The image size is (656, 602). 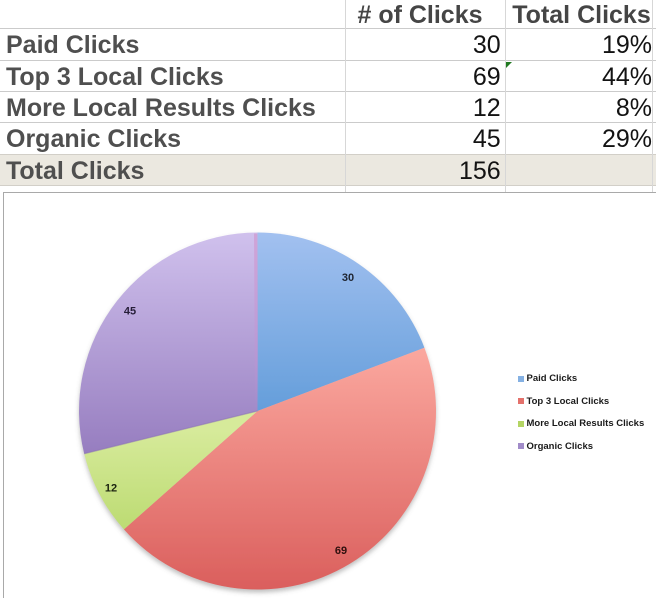 I want to click on svg-text: 69, so click(x=341, y=551).